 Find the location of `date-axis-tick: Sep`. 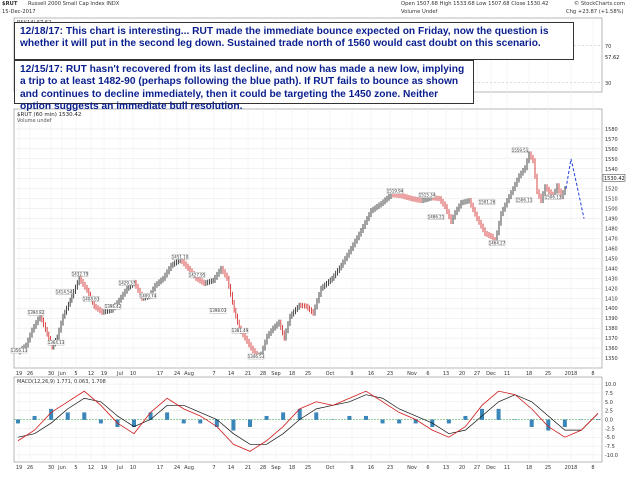

date-axis-tick: Sep is located at coordinates (275, 374).